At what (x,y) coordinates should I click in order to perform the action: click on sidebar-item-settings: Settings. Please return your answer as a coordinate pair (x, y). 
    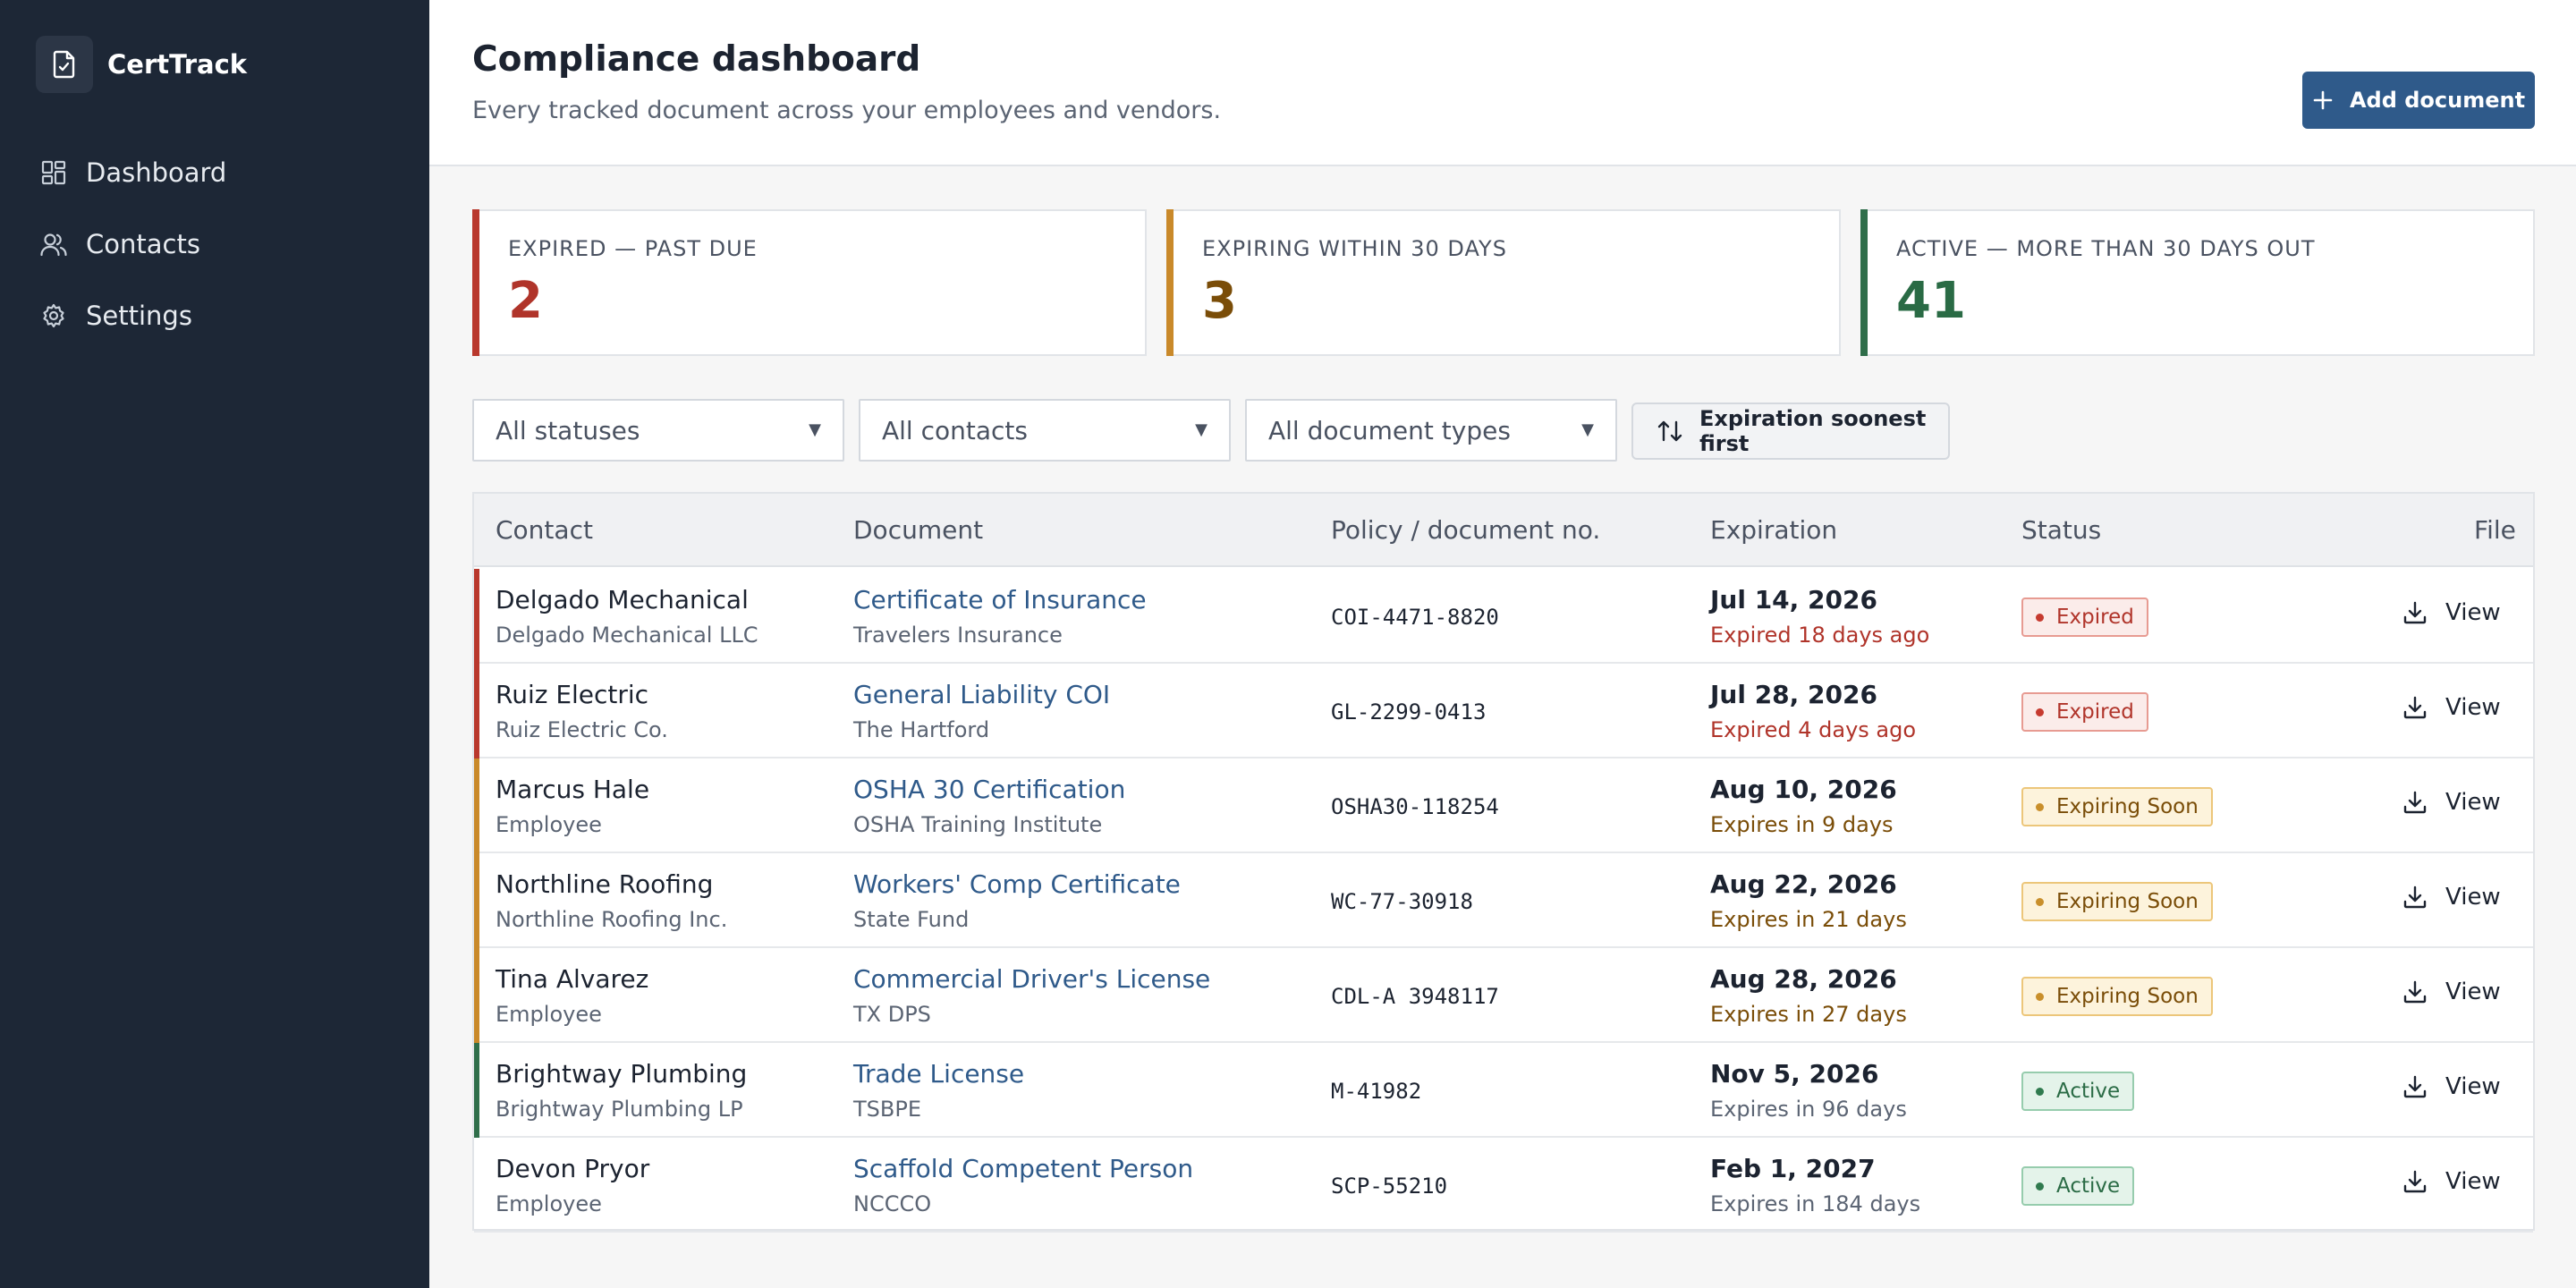
    Looking at the image, I should click on (115, 316).